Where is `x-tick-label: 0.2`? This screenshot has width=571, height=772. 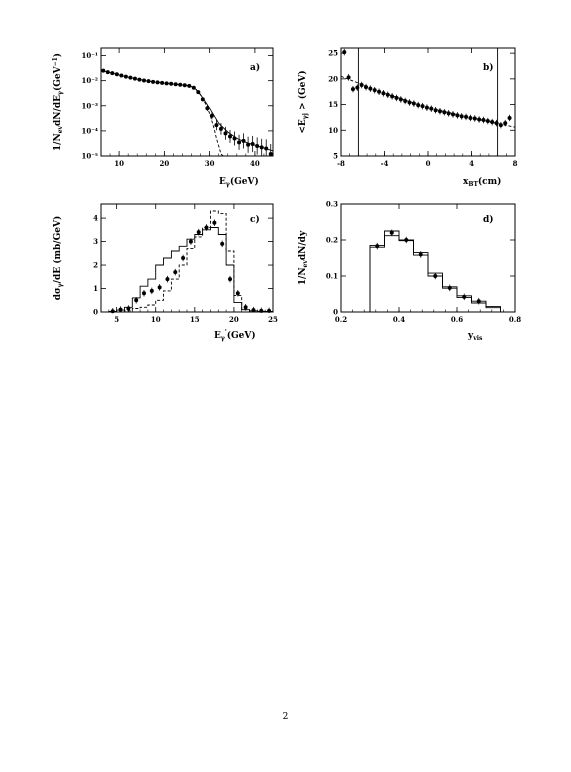 x-tick-label: 0.2 is located at coordinates (341, 319).